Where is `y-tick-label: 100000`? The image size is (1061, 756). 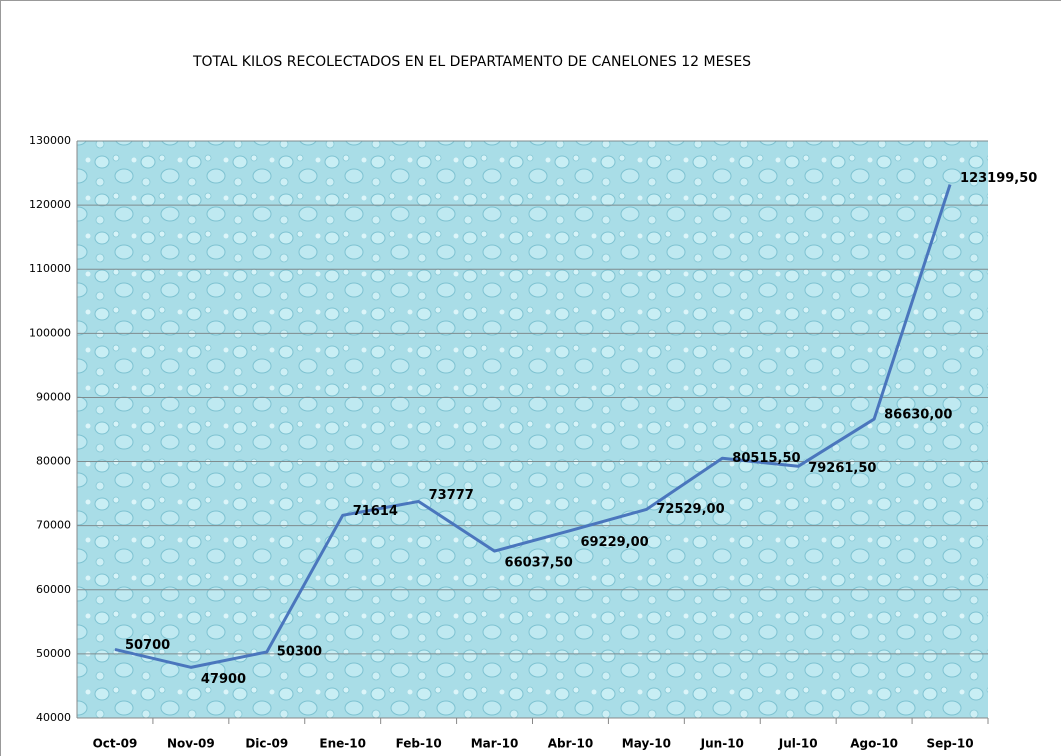 y-tick-label: 100000 is located at coordinates (50, 332).